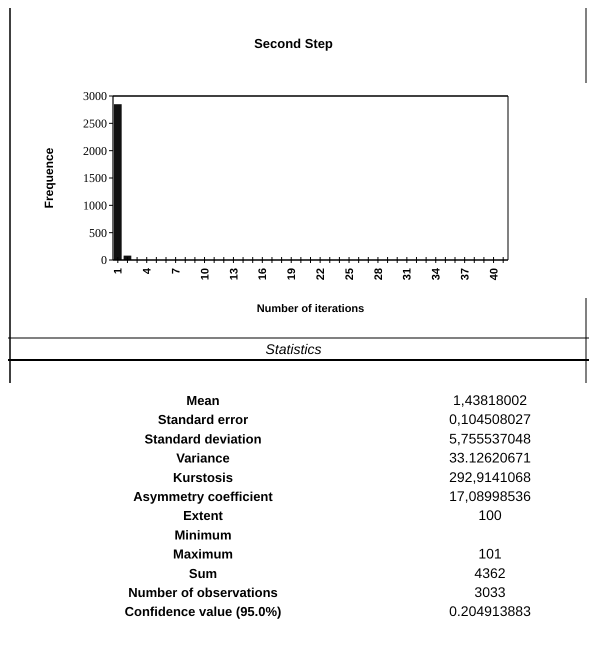 The image size is (597, 650). What do you see at coordinates (408, 274) in the screenshot?
I see `x-tick-label: 31` at bounding box center [408, 274].